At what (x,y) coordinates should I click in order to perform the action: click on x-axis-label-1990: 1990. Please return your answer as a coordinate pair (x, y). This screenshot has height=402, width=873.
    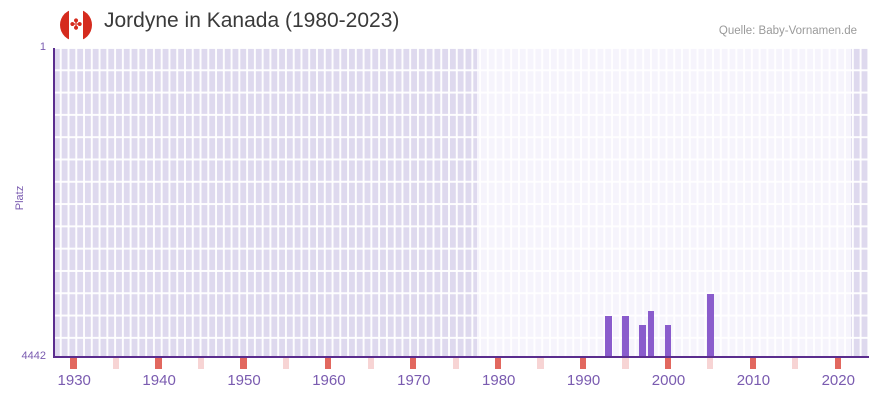
    Looking at the image, I should click on (583, 380).